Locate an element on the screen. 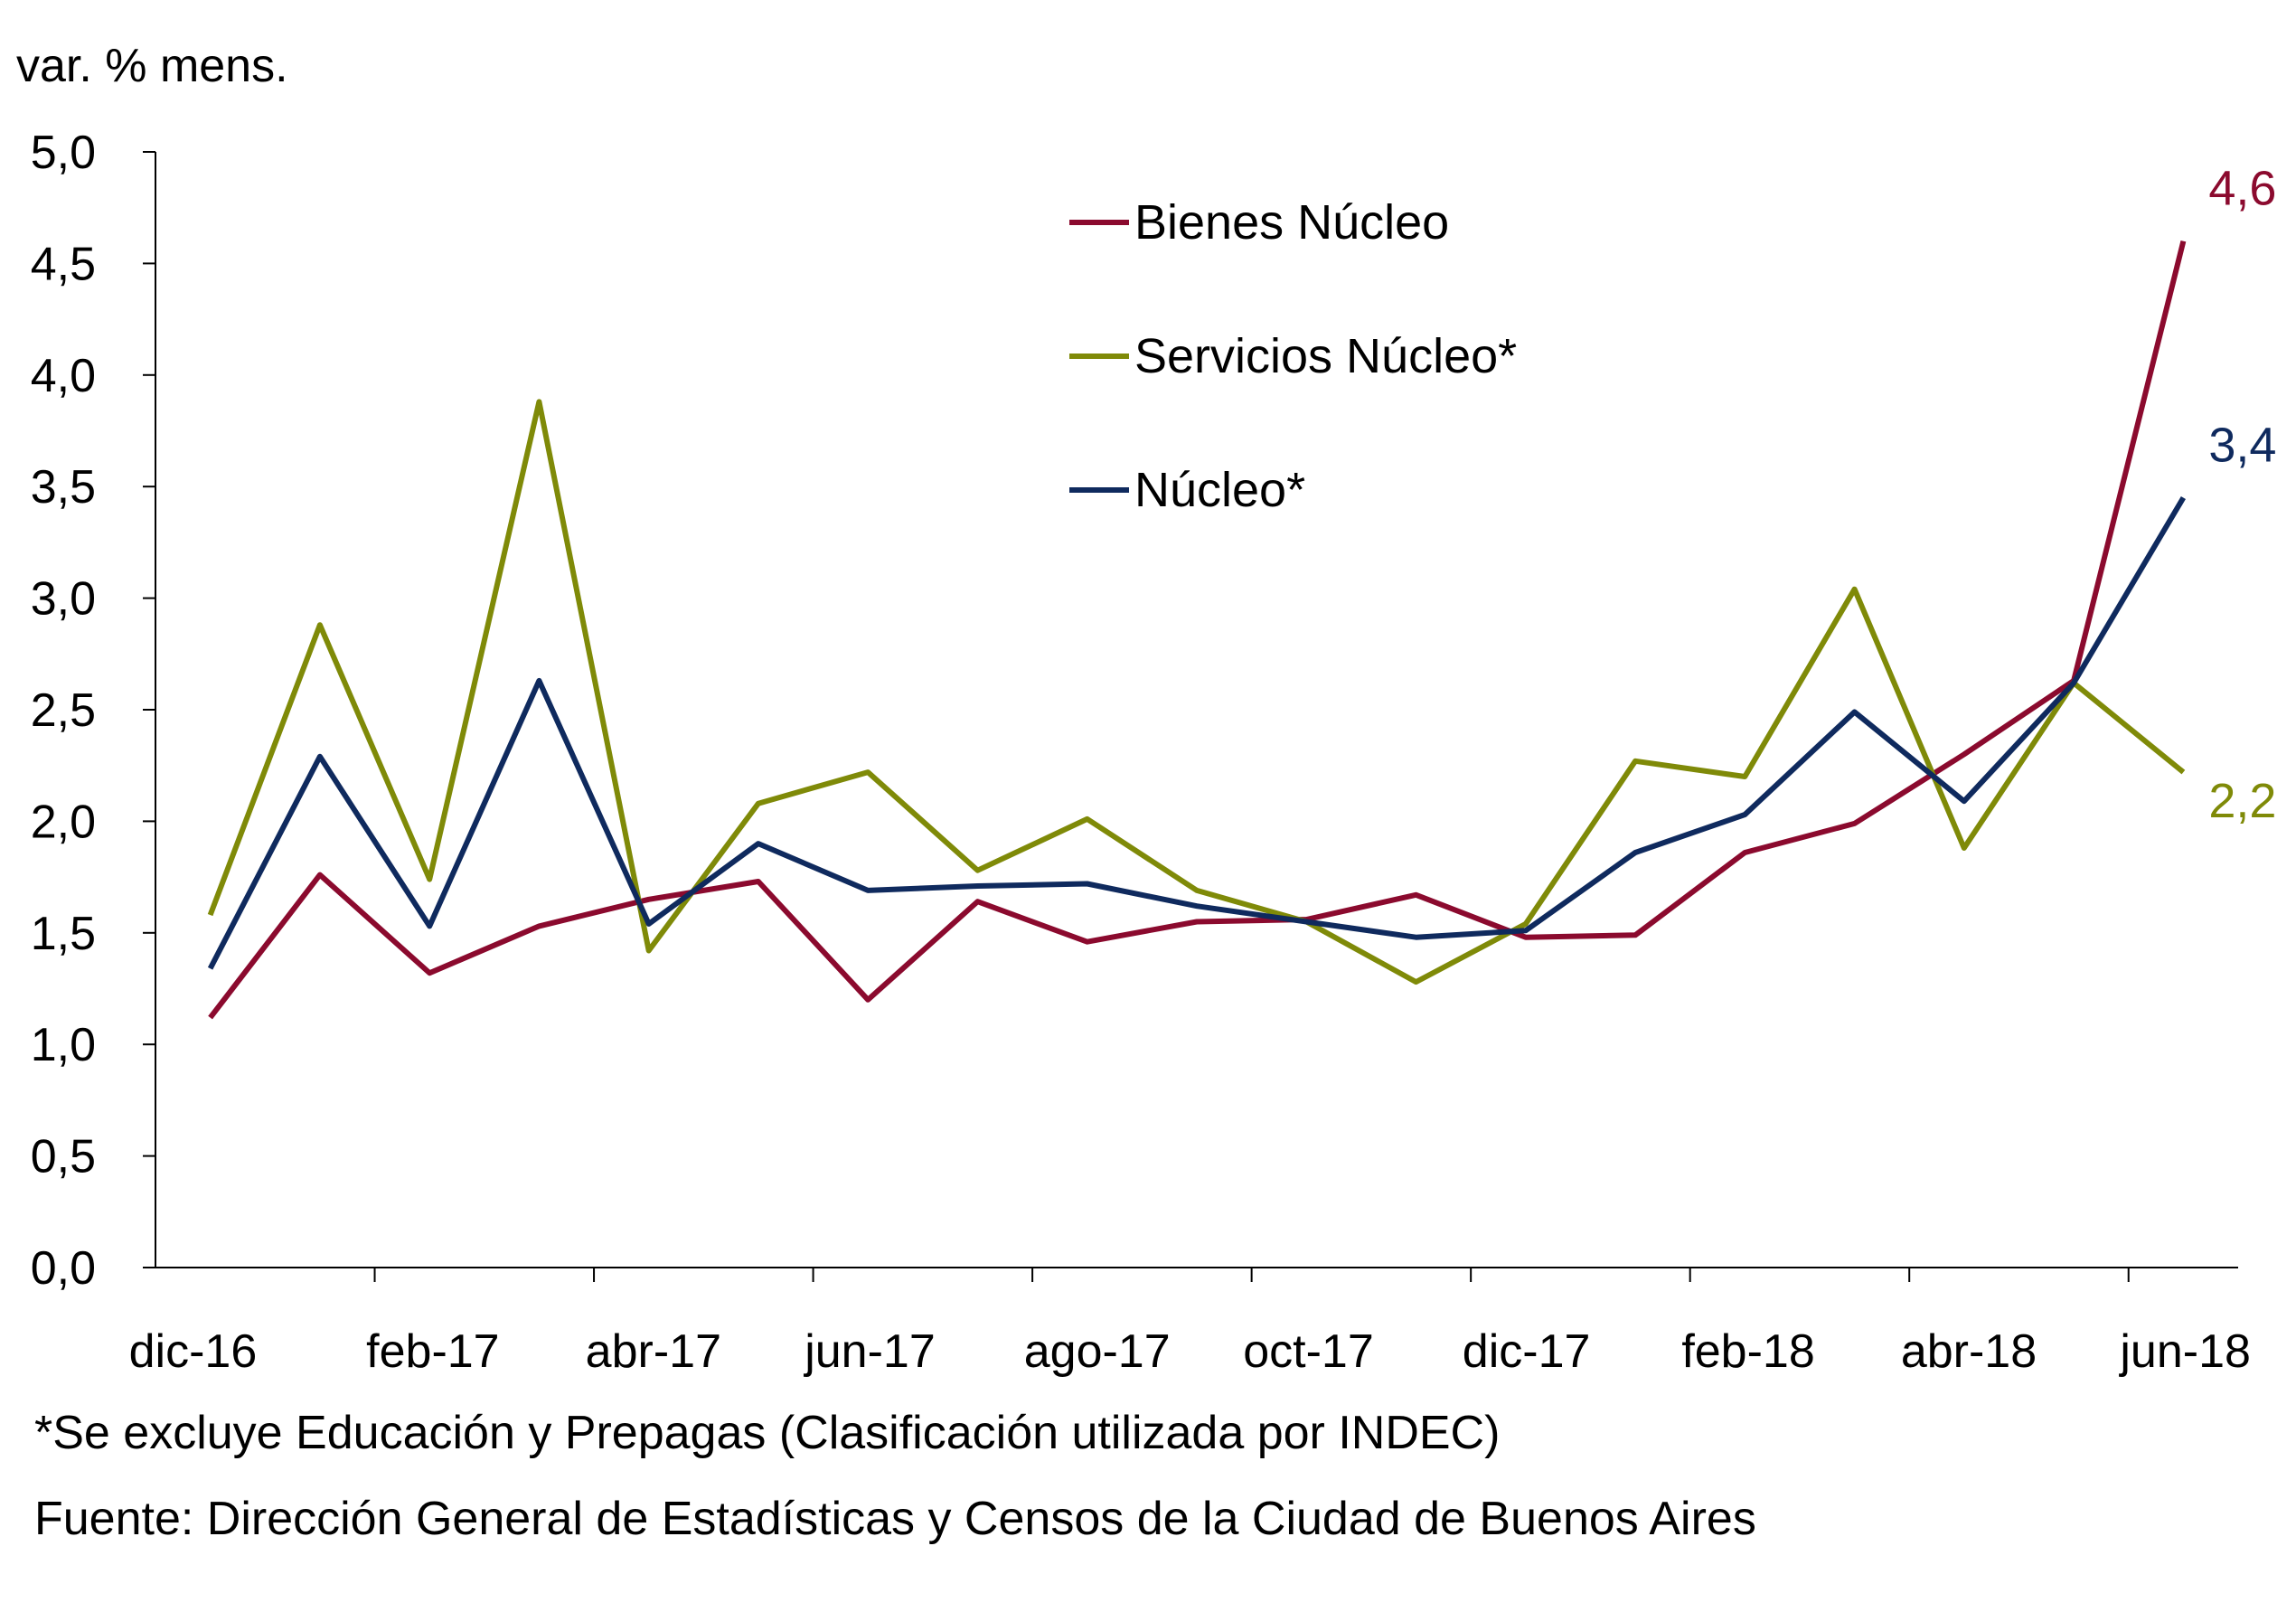  y-tick-label: 2,0 is located at coordinates (63, 822).